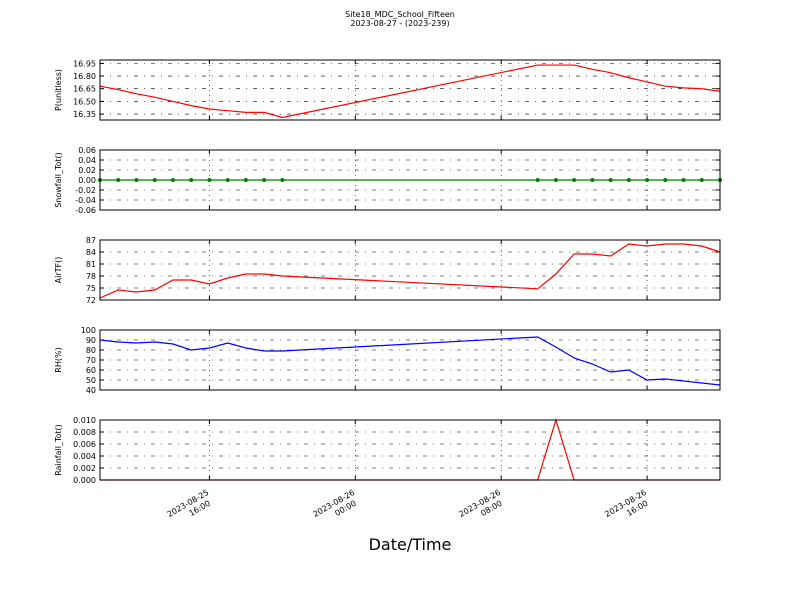  What do you see at coordinates (84, 101) in the screenshot?
I see `y-tick-label: 16.50` at bounding box center [84, 101].